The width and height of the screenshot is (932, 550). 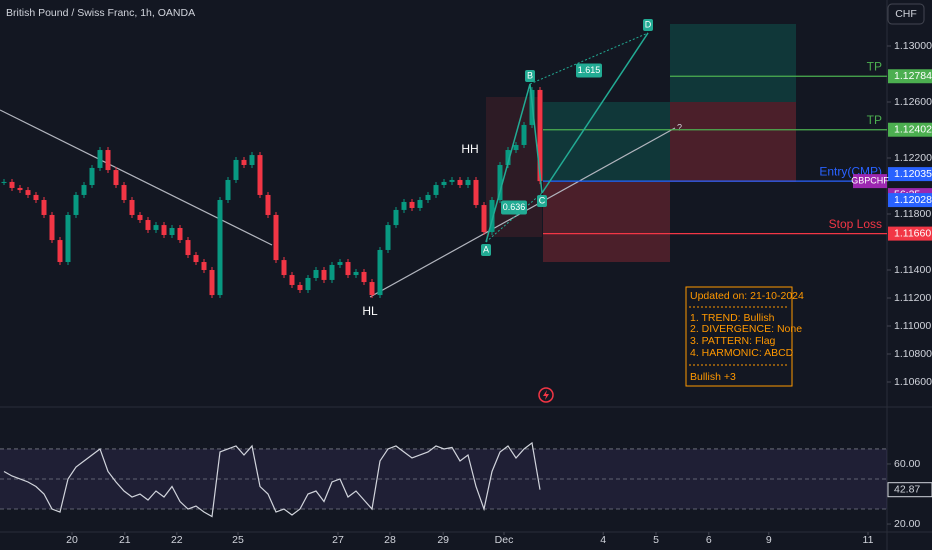 What do you see at coordinates (907, 489) in the screenshot?
I see `rsi-value-label: 42.87` at bounding box center [907, 489].